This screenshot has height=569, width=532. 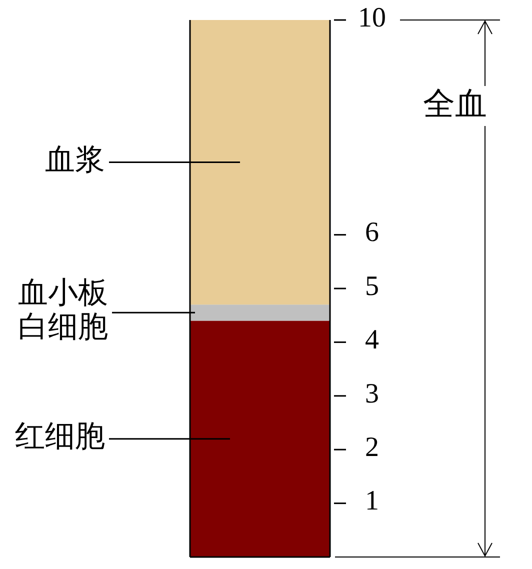 What do you see at coordinates (372, 501) in the screenshot?
I see `y-tick-label: 1` at bounding box center [372, 501].